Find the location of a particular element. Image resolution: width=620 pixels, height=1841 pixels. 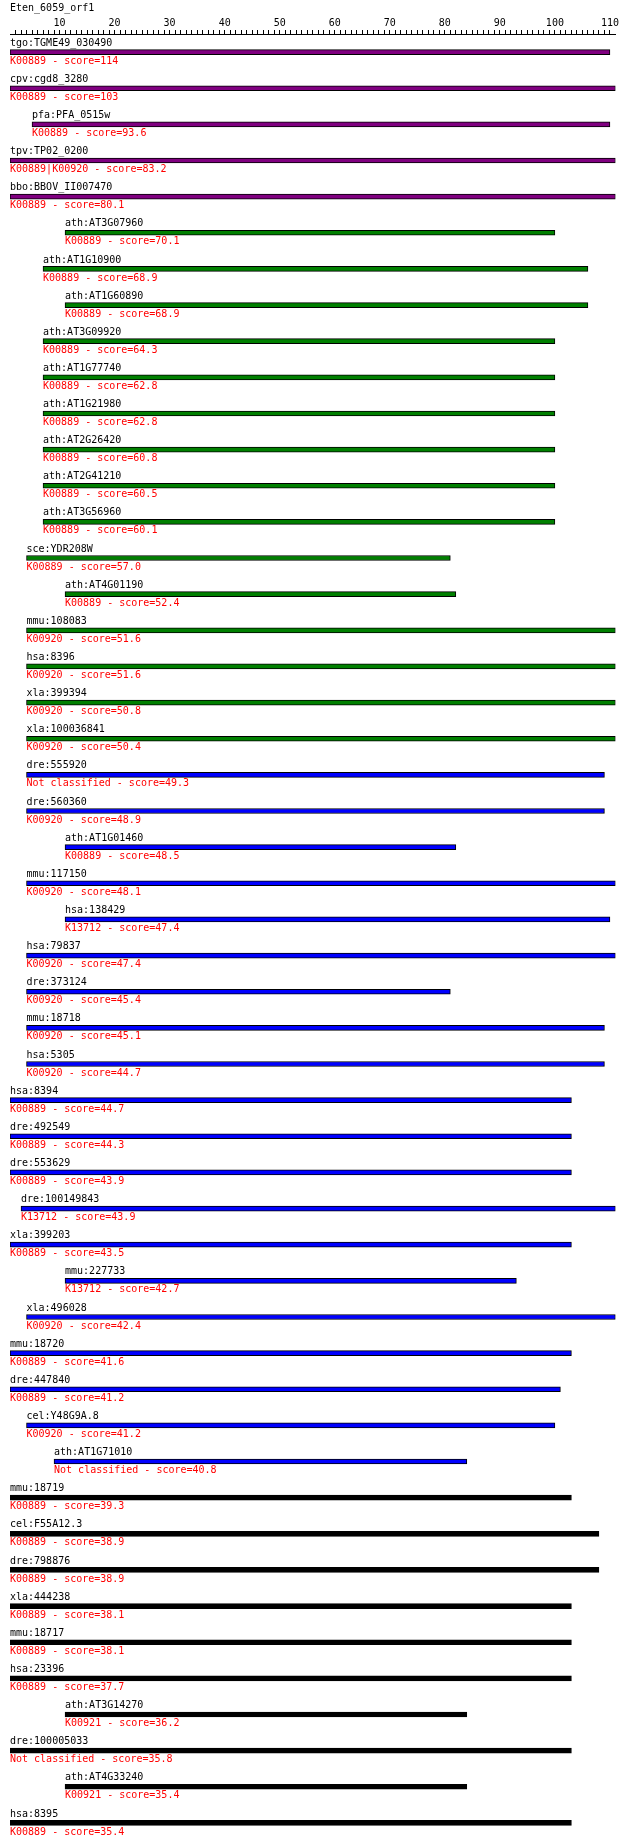

annotation: K00889 - score=41.6 is located at coordinates (67, 1361).